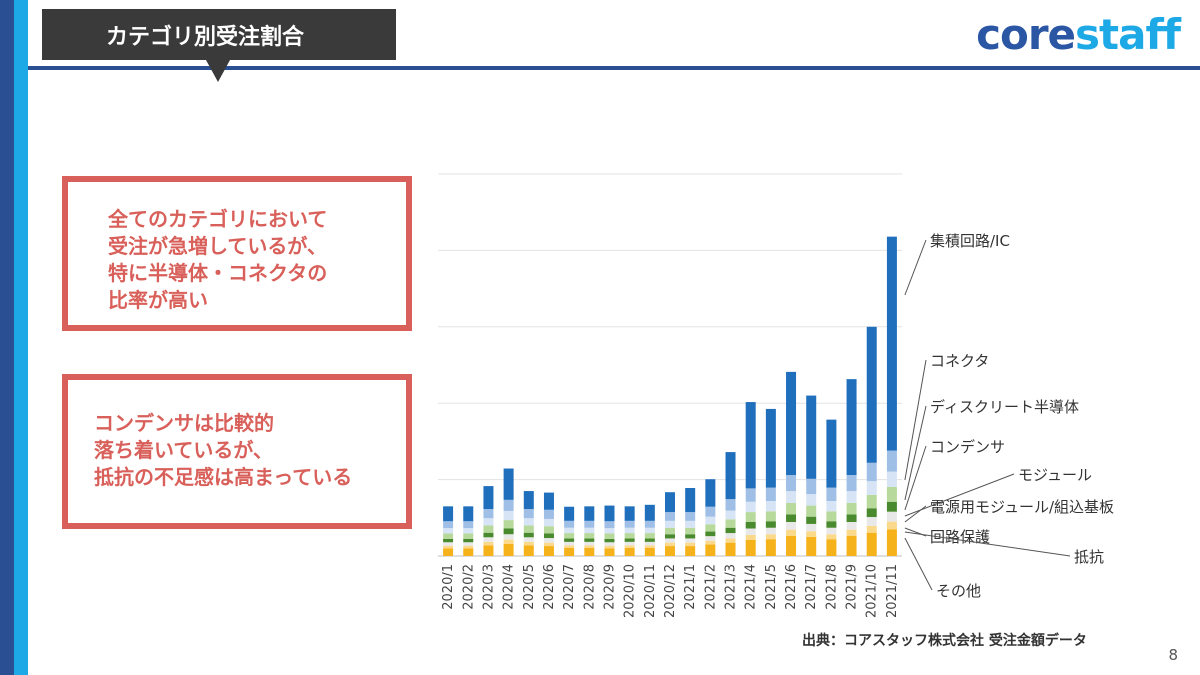 The image size is (1200, 675). I want to click on left-stripe-light, so click(21, 337).